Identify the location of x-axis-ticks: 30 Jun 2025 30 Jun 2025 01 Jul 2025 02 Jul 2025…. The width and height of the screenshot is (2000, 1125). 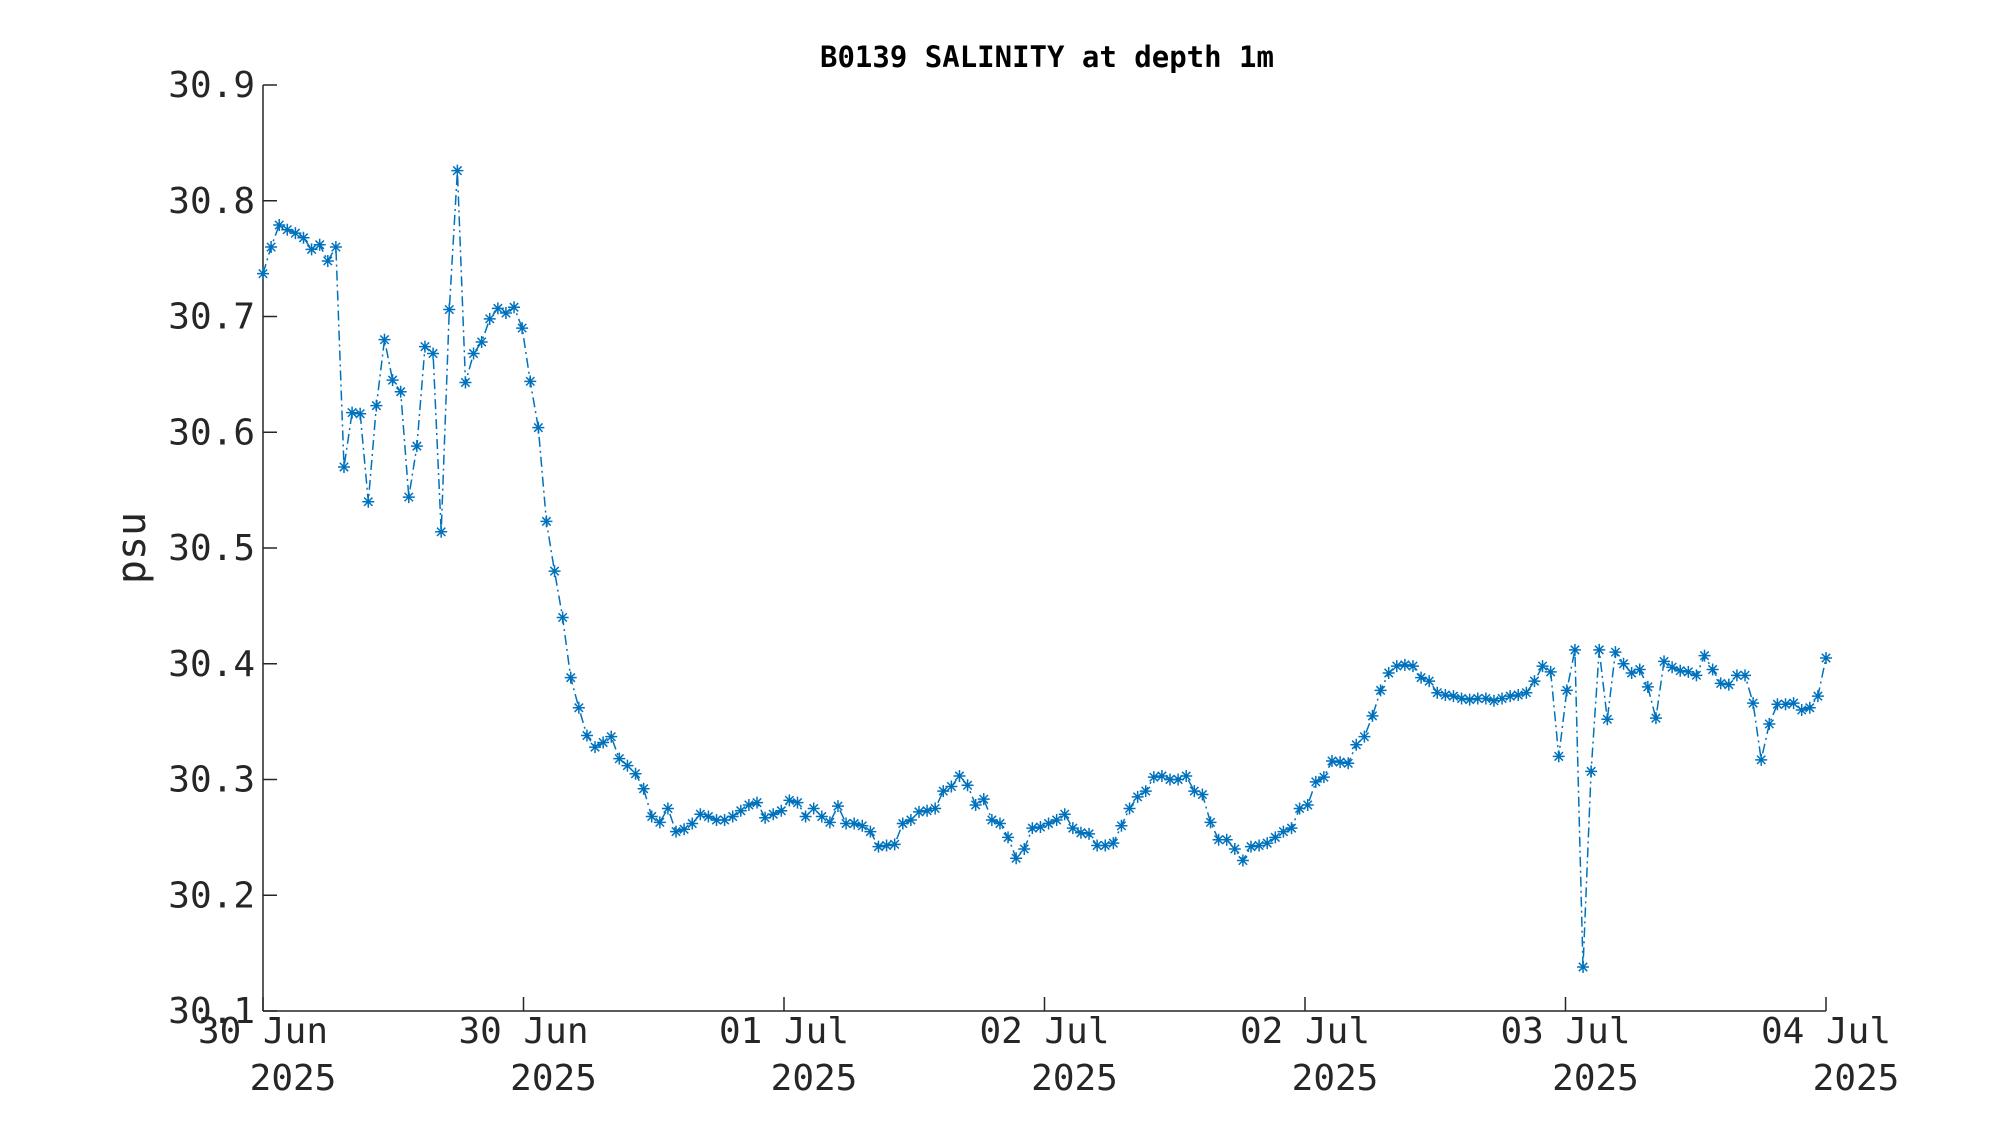
(1048, 1048).